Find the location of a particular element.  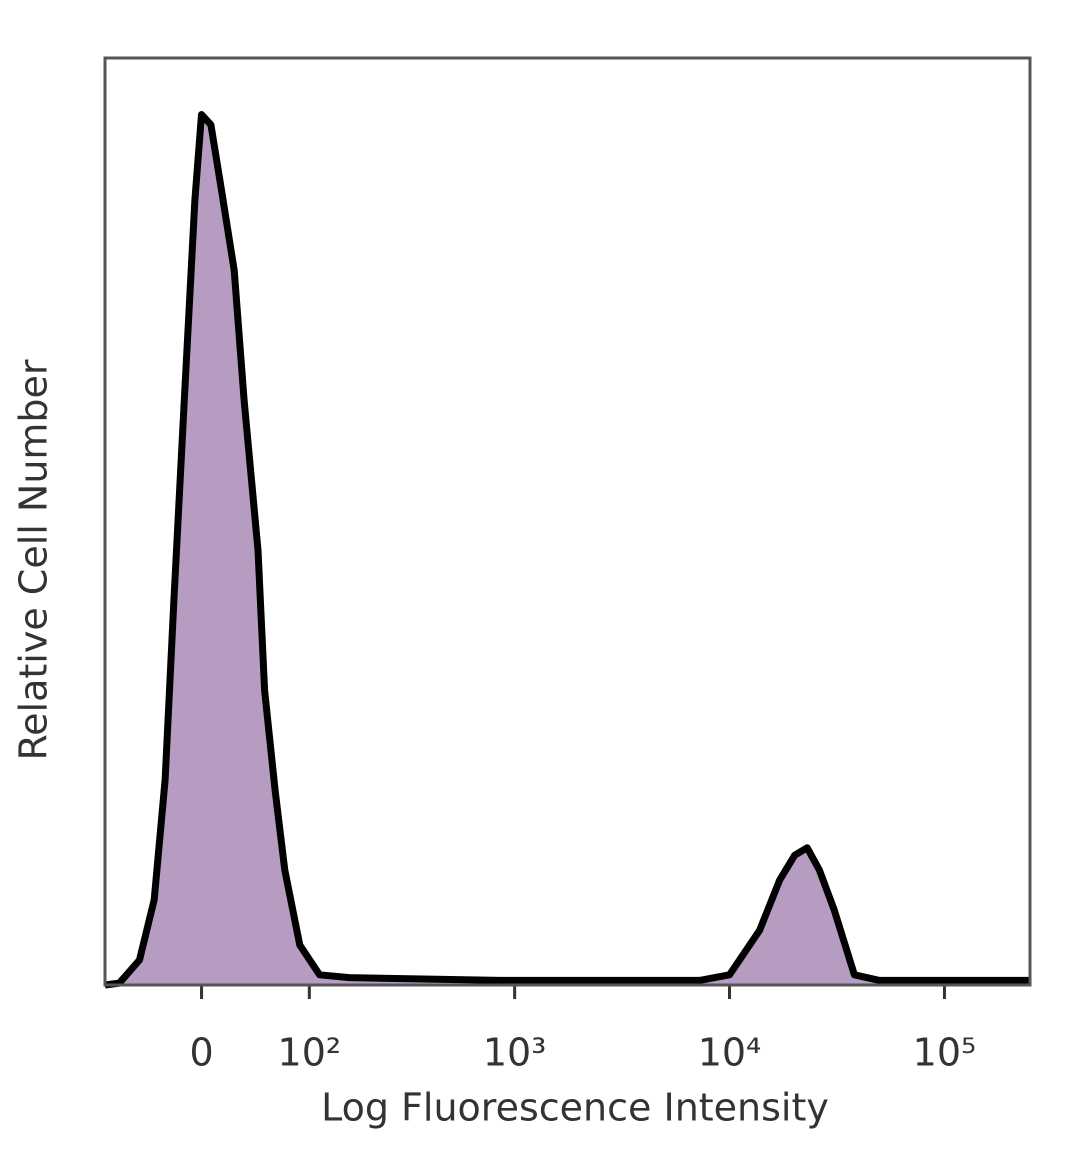

x-tick-label: 10² is located at coordinates (310, 1053).